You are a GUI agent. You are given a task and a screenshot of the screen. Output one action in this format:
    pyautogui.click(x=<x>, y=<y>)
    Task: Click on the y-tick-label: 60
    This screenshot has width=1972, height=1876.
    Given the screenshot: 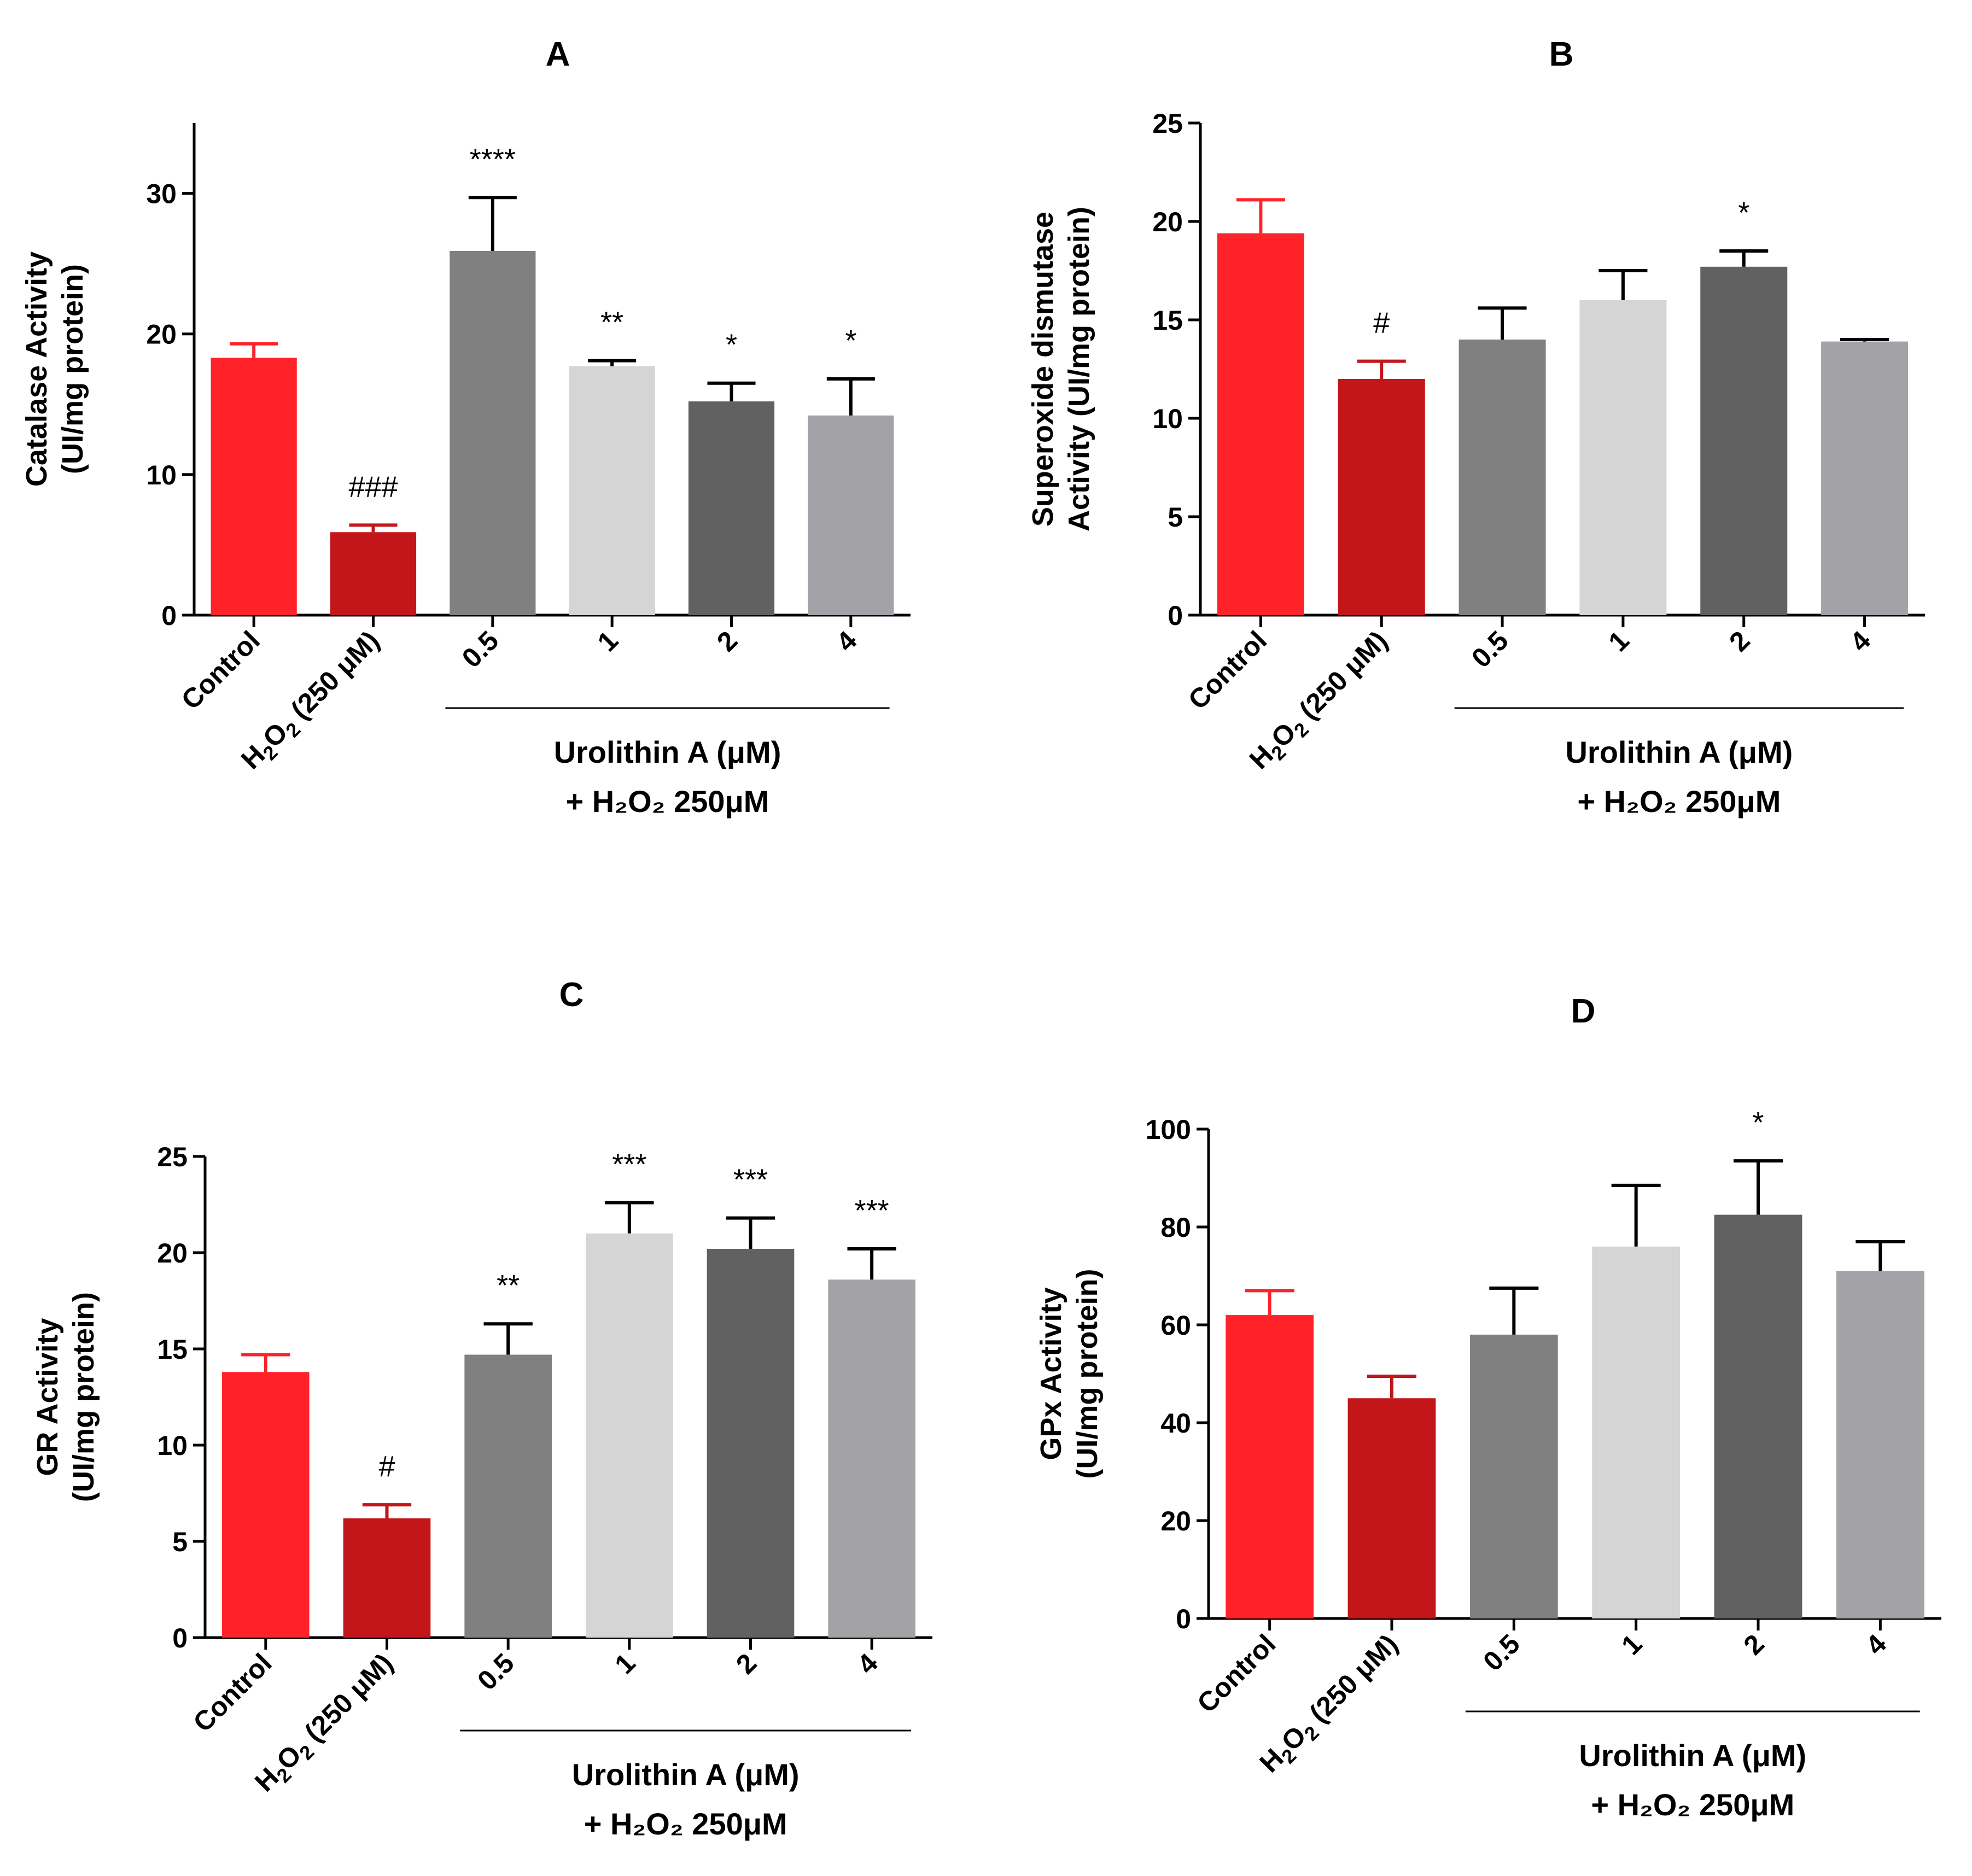 What is the action you would take?
    pyautogui.click(x=1175, y=1326)
    